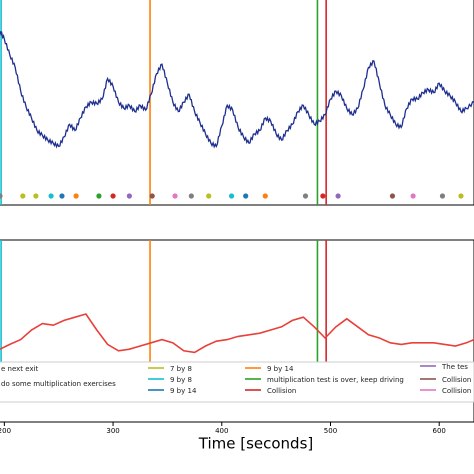 This screenshot has height=474, width=474. What do you see at coordinates (330, 431) in the screenshot?
I see `x-tick-label-3: 500` at bounding box center [330, 431].